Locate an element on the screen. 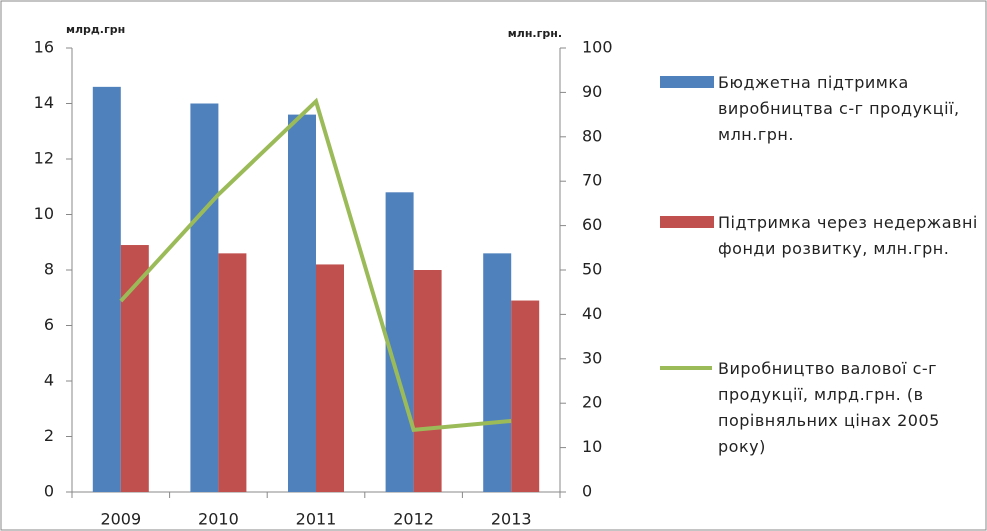 The width and height of the screenshot is (987, 531). y2-tick-label: 50 is located at coordinates (592, 269).